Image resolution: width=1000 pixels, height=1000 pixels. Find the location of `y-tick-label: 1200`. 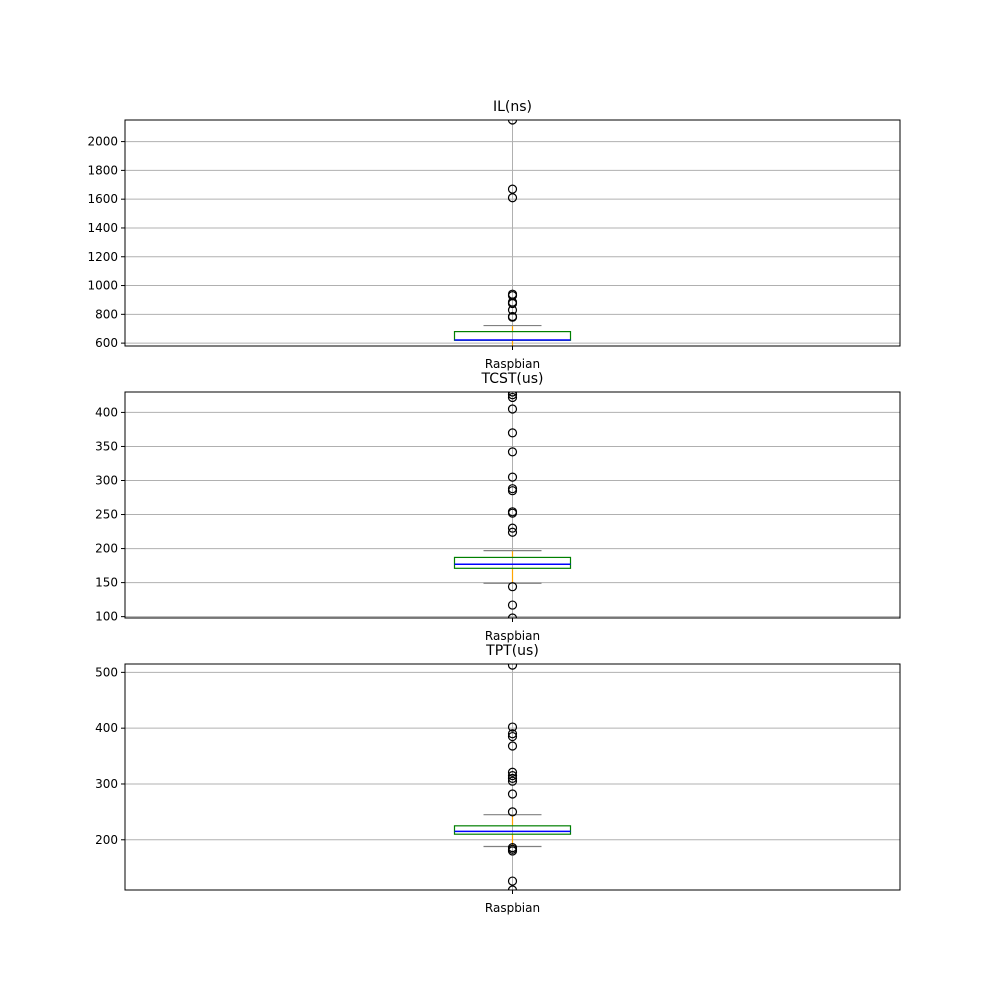

y-tick-label: 1200 is located at coordinates (102, 257).